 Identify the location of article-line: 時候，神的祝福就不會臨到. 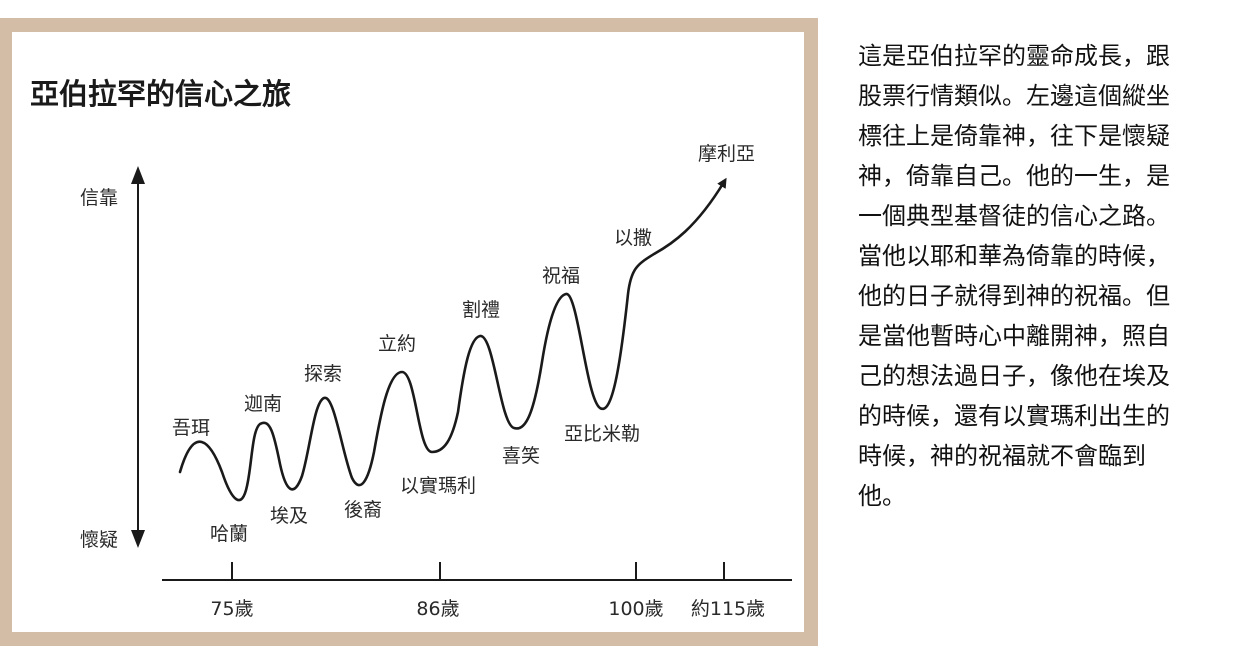
(1002, 456).